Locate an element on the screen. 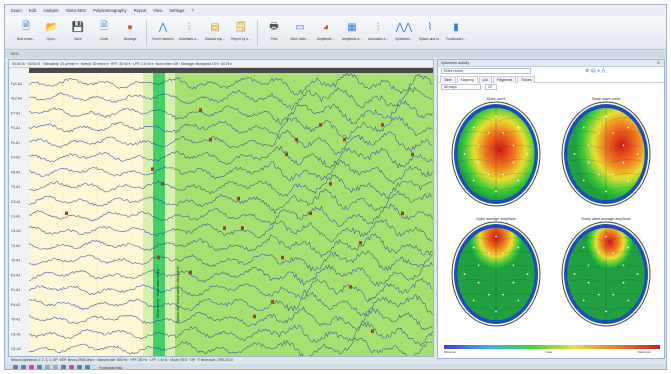 The height and width of the screenshot is (374, 671). channel-label-fz-a1: Fz-A1 is located at coordinates (15, 143).